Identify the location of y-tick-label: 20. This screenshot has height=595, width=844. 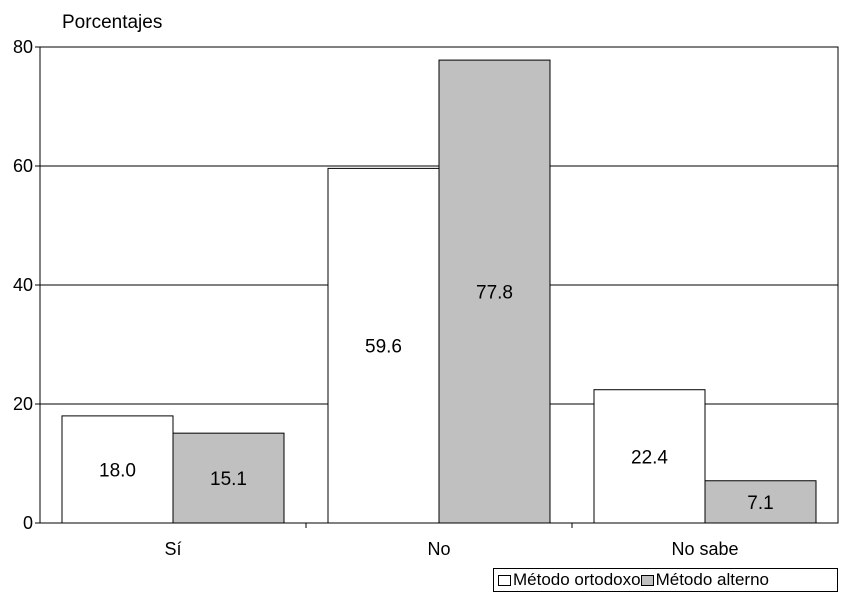
(23, 404).